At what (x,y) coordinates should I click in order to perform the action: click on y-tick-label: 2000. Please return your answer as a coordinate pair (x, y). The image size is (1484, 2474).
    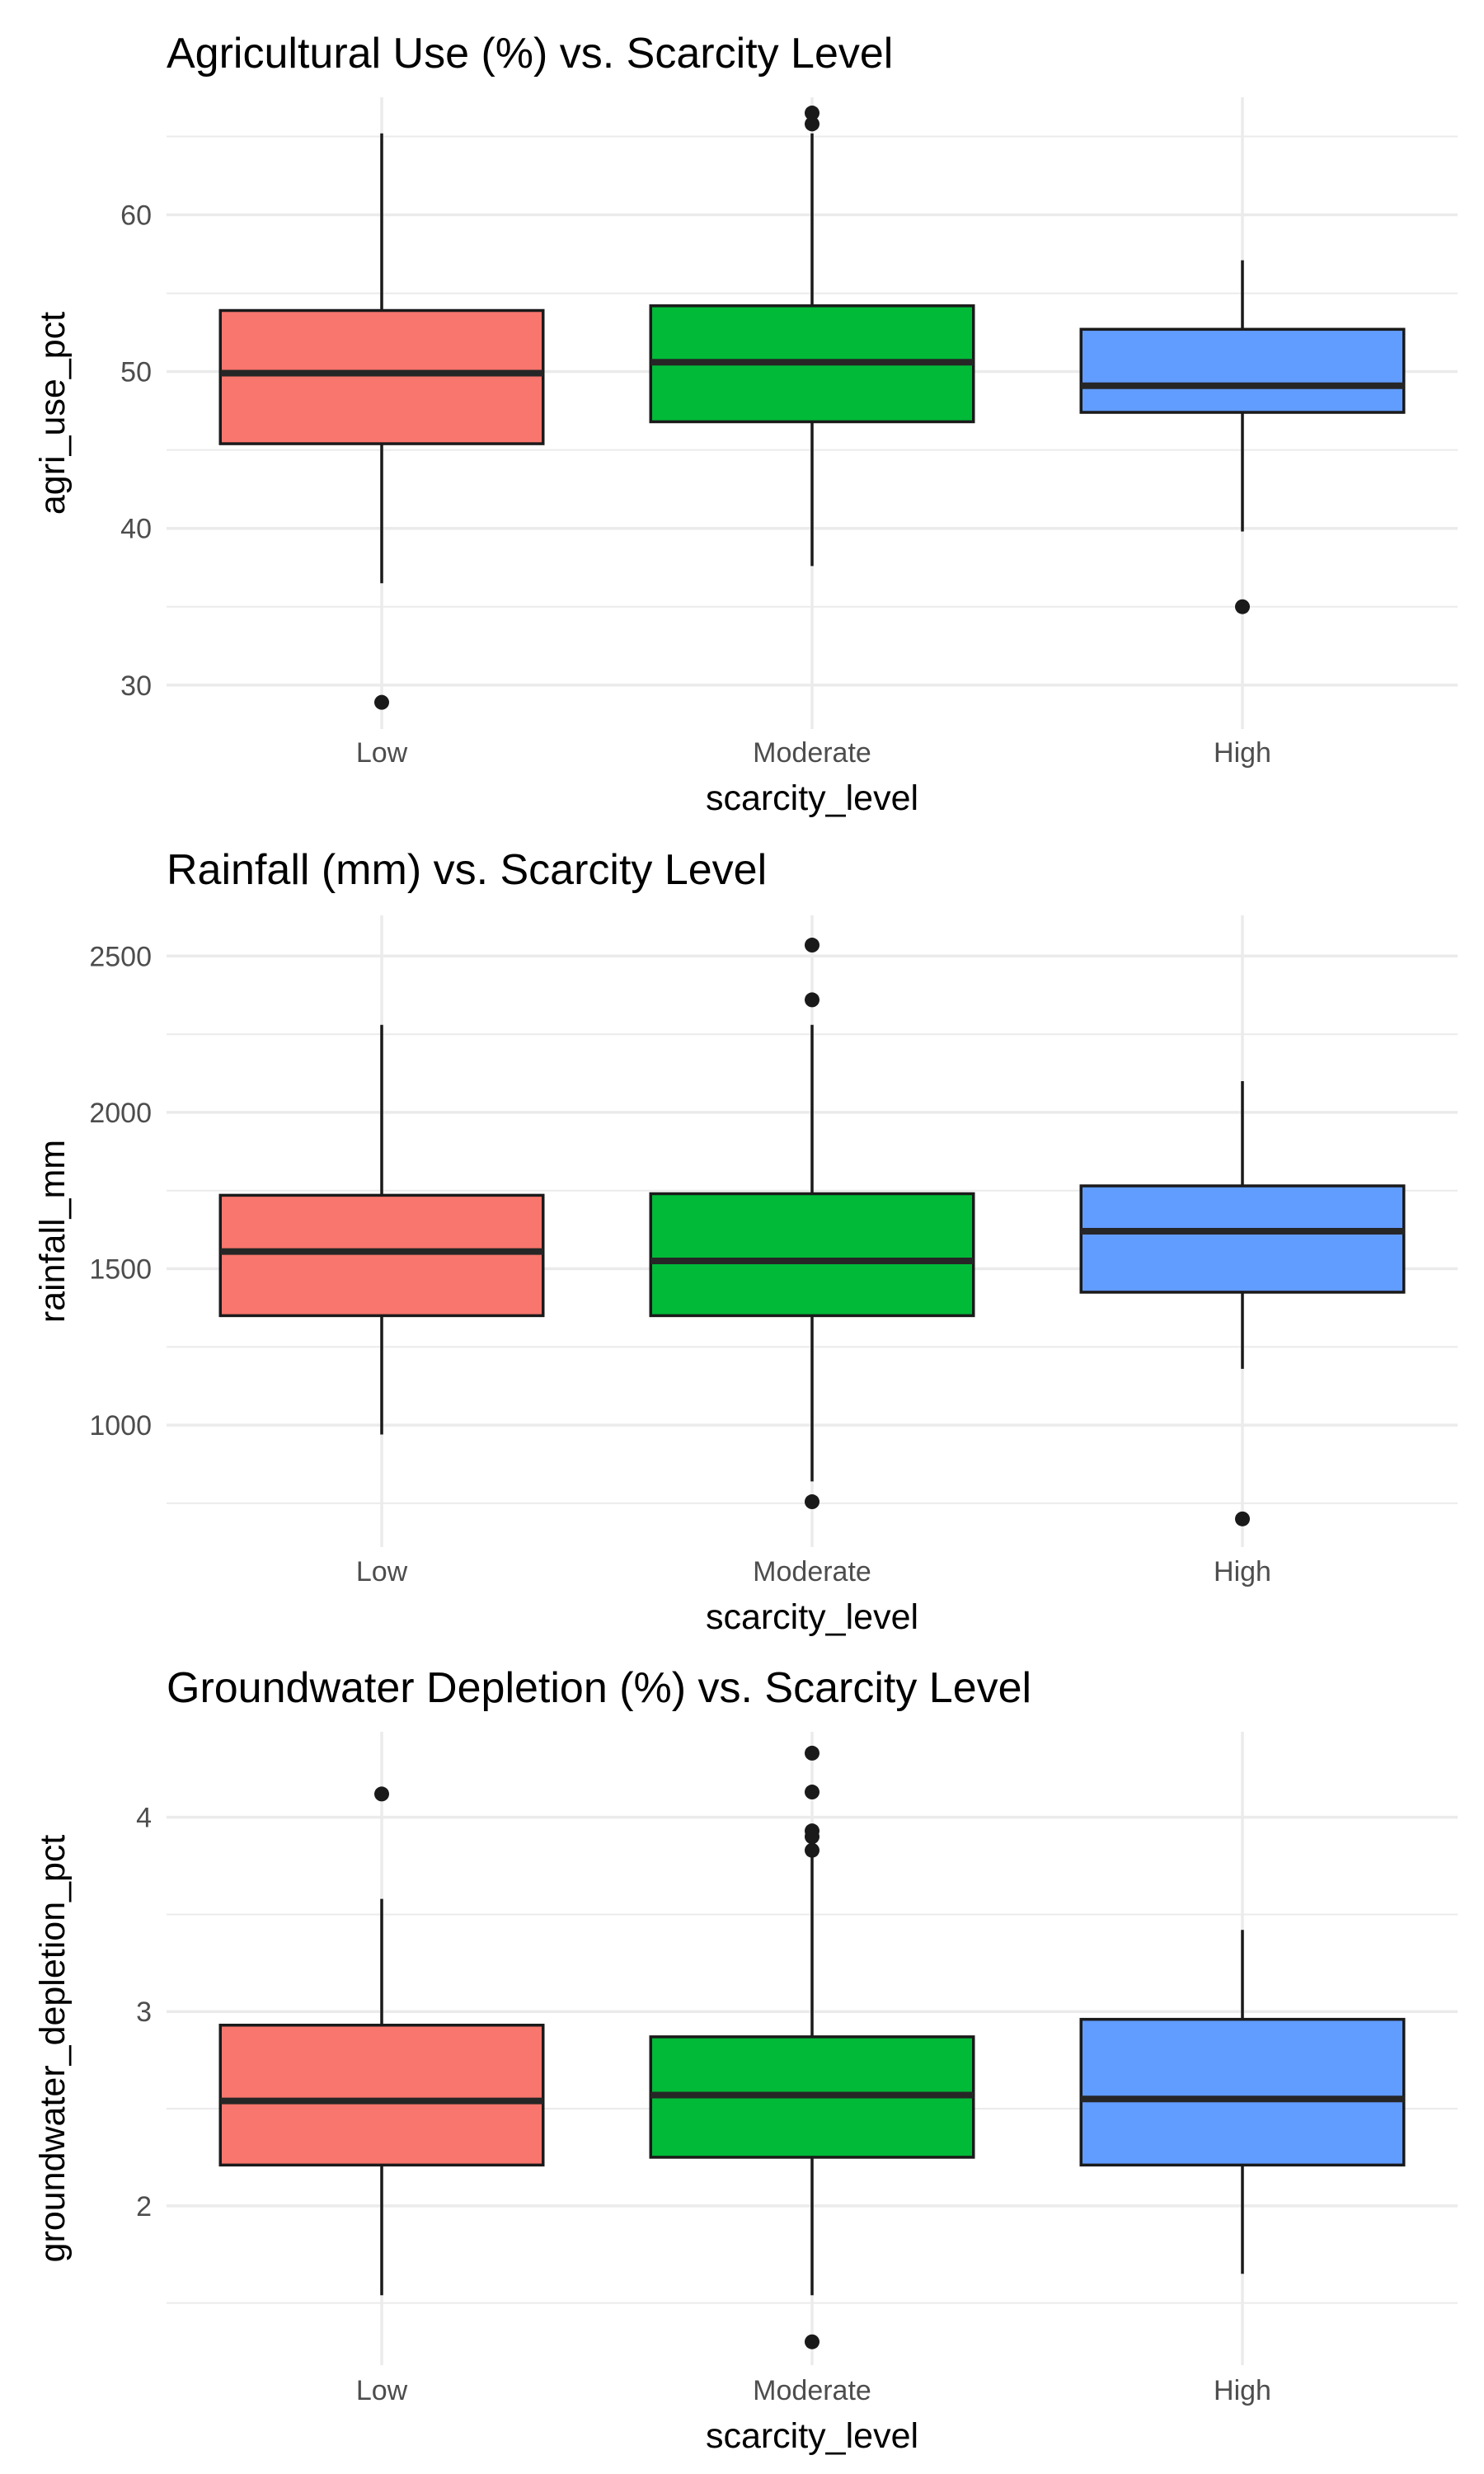
    Looking at the image, I should click on (120, 1113).